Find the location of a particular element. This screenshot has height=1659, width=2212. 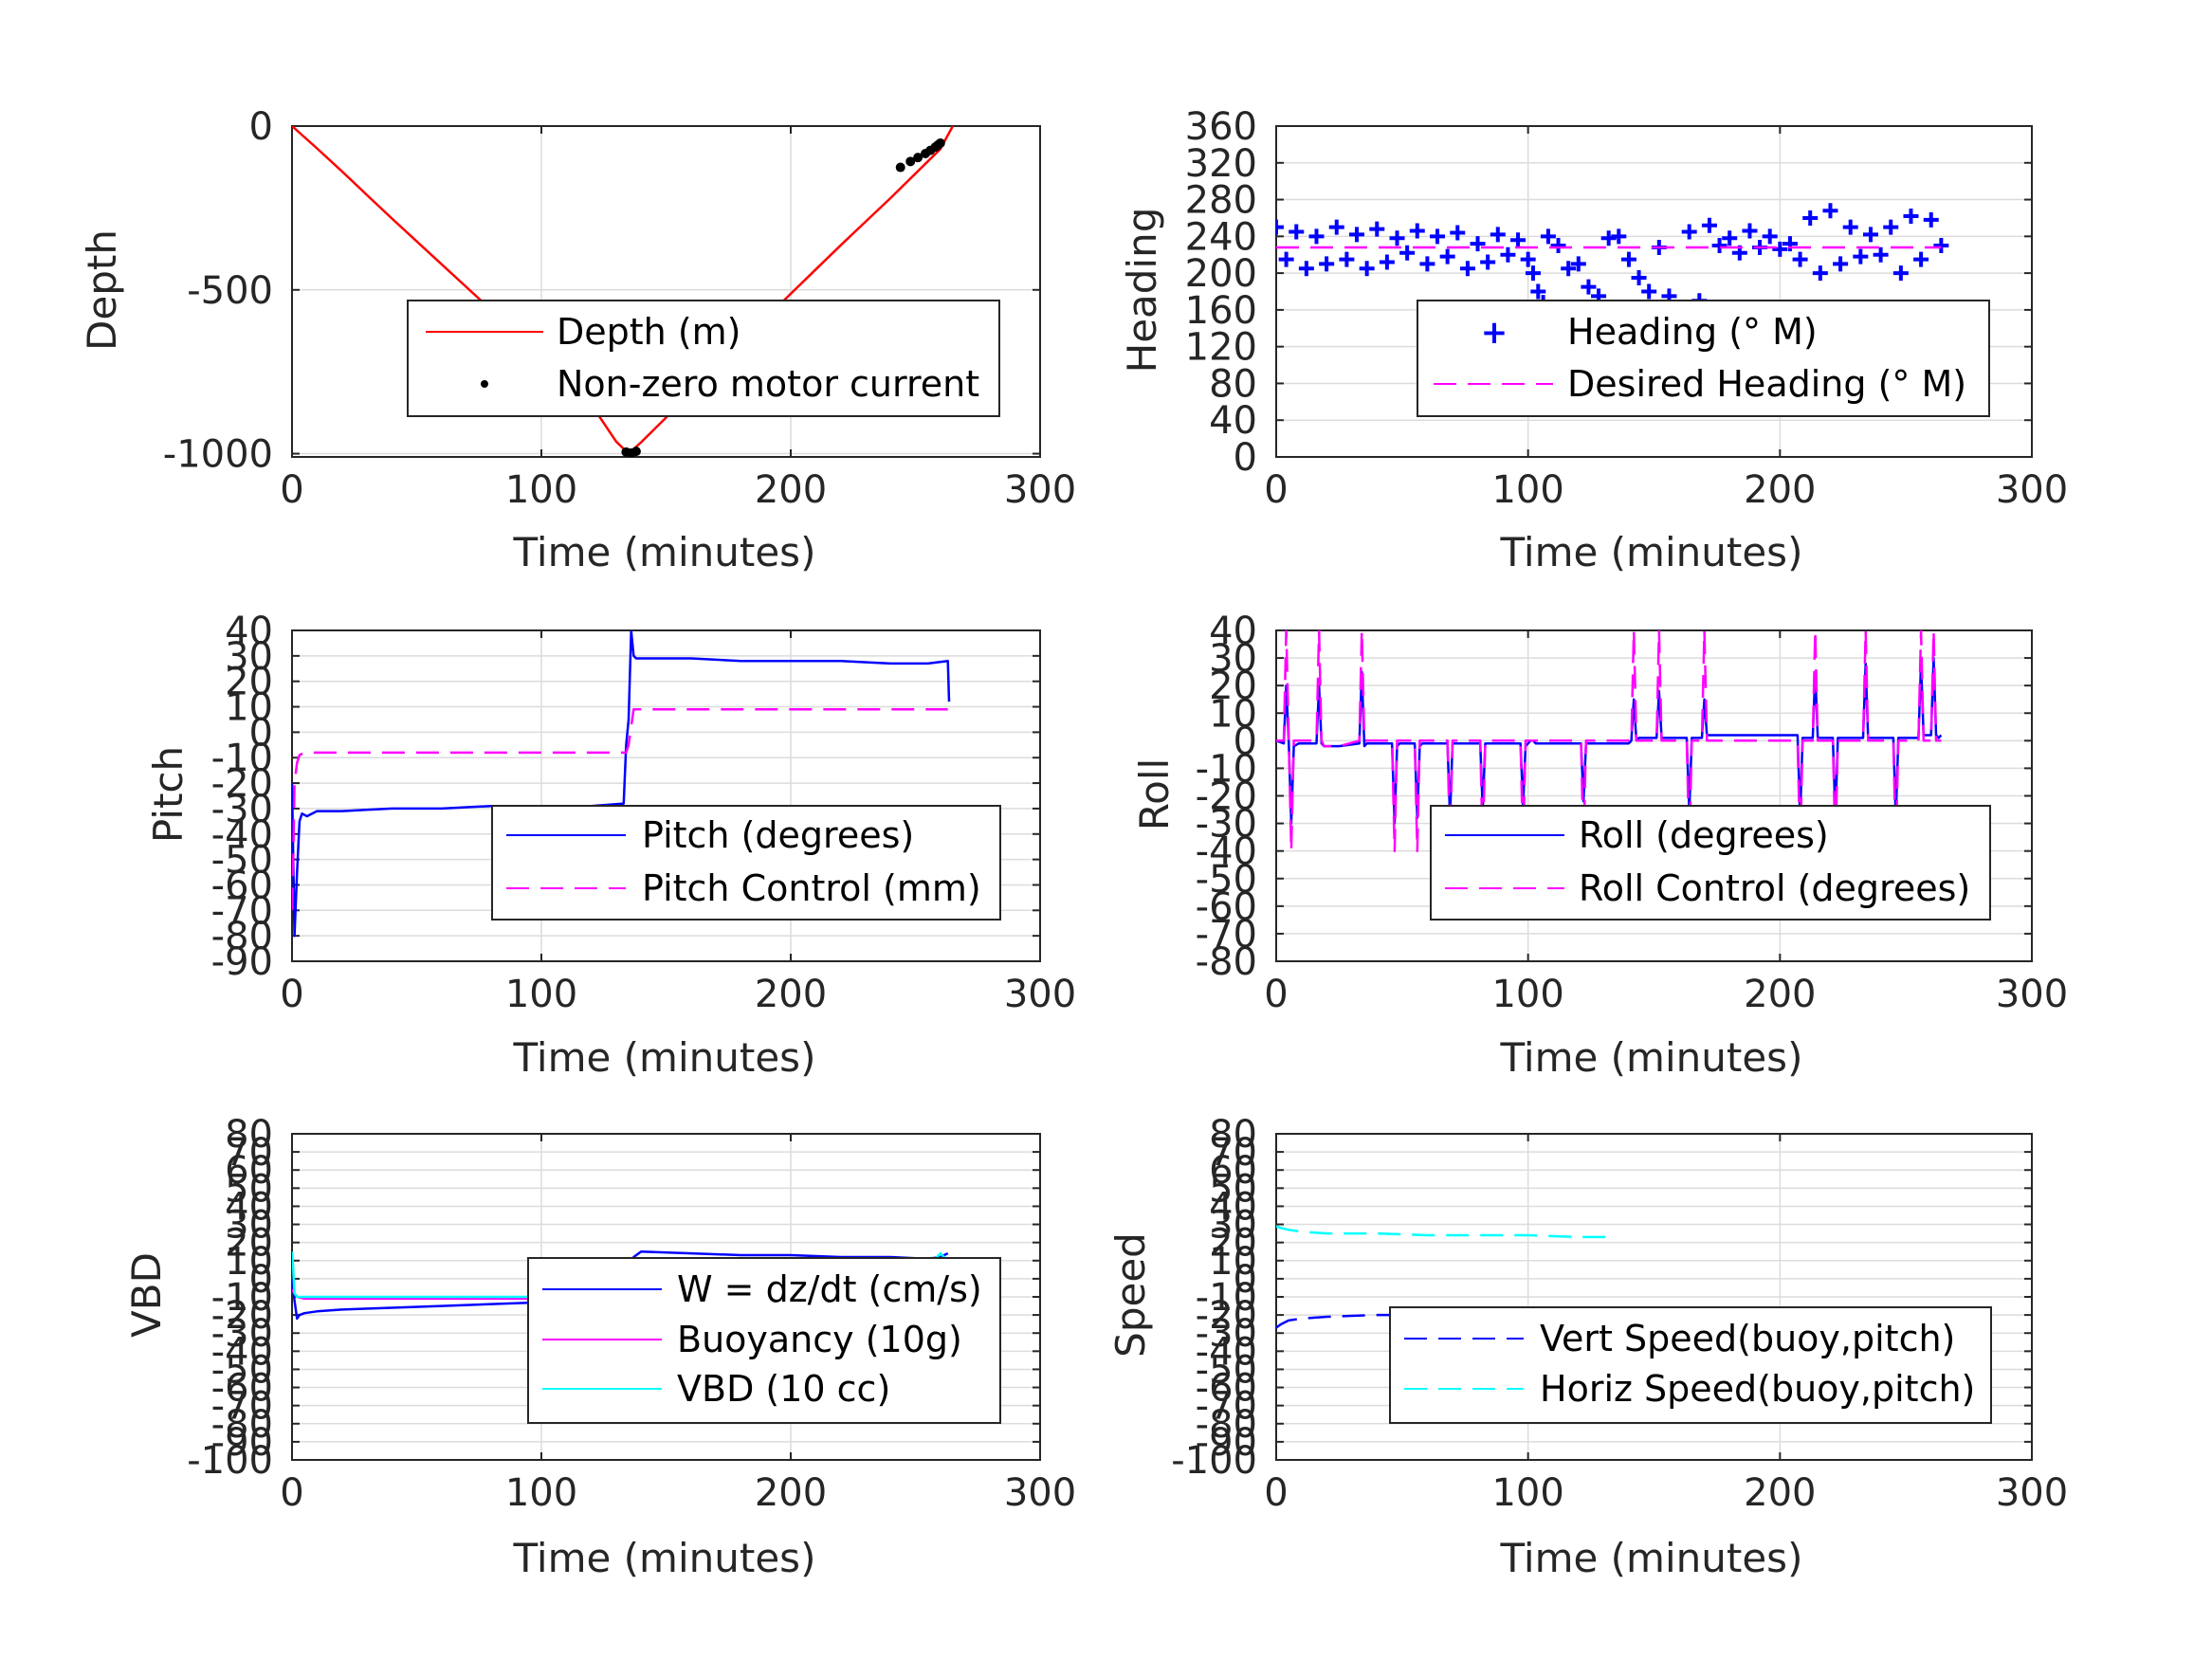

speed-ytick-label-6: -40 is located at coordinates (1226, 1352).